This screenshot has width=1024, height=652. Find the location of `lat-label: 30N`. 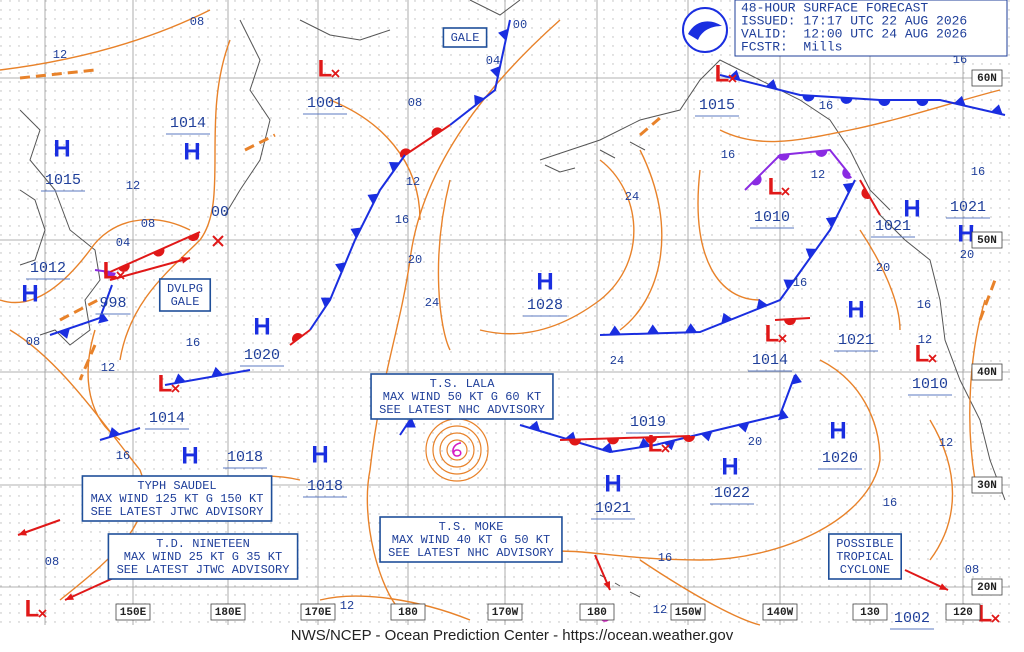

lat-label: 30N is located at coordinates (987, 486).